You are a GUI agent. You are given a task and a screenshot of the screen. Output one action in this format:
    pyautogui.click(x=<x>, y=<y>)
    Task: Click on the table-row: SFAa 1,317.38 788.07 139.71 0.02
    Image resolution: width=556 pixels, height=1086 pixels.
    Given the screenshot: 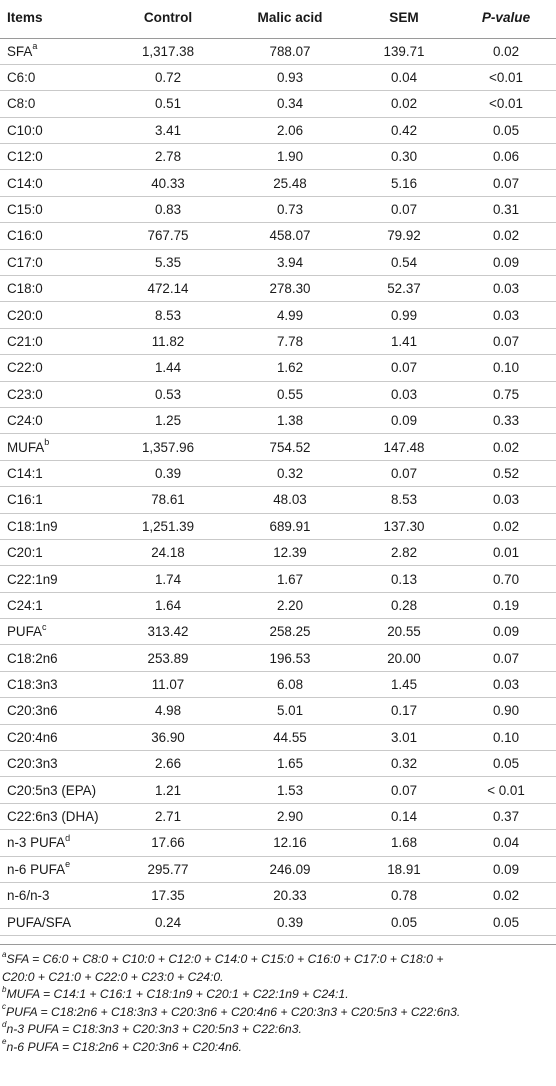 What is the action you would take?
    pyautogui.click(x=278, y=51)
    